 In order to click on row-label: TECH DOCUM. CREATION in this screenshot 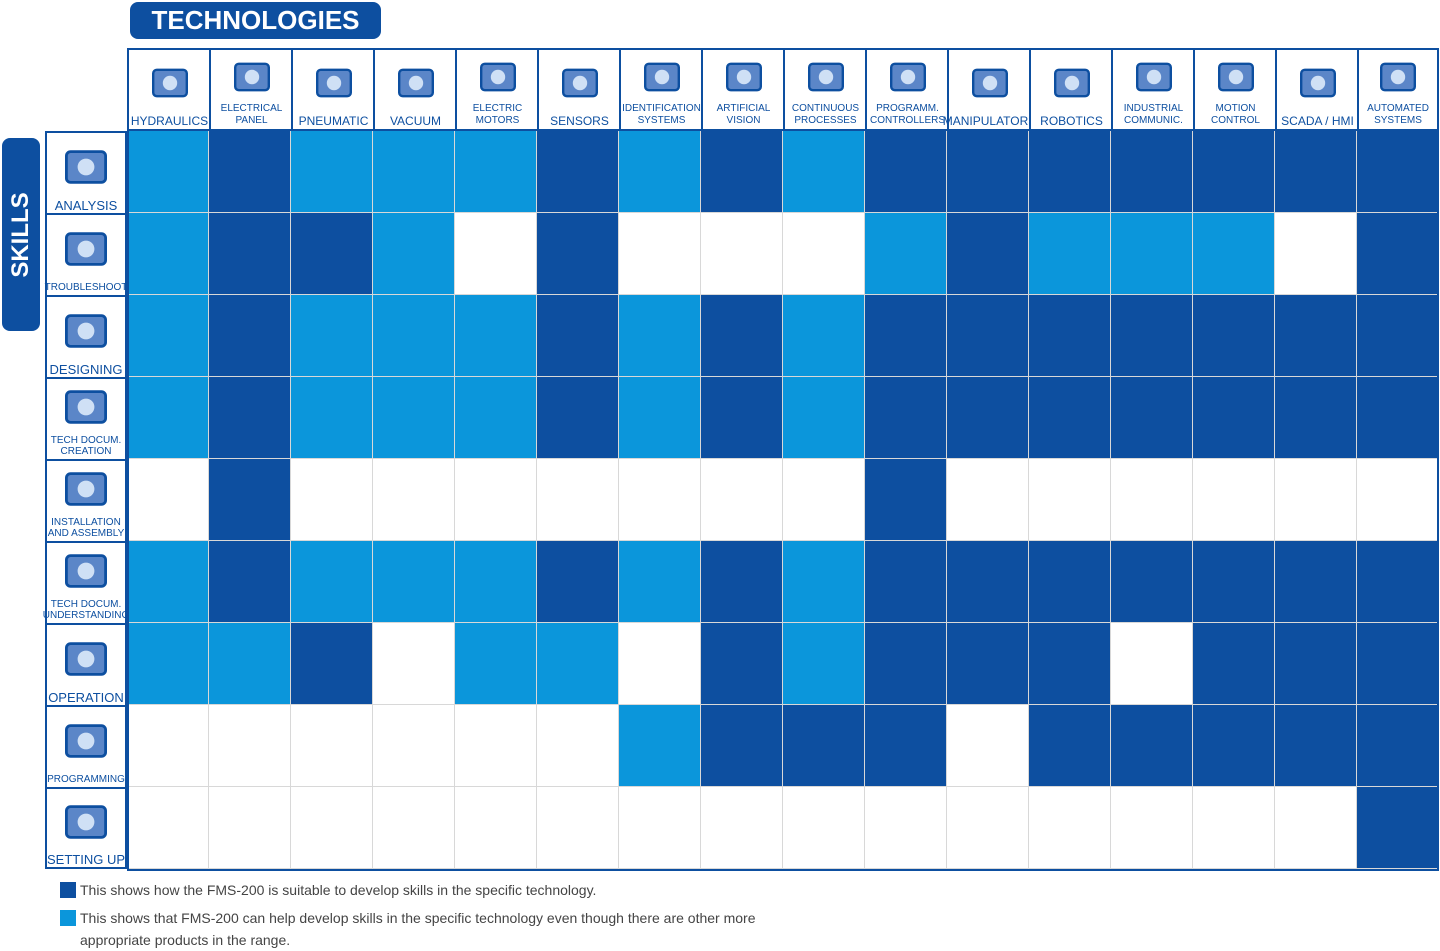, I will do `click(86, 446)`.